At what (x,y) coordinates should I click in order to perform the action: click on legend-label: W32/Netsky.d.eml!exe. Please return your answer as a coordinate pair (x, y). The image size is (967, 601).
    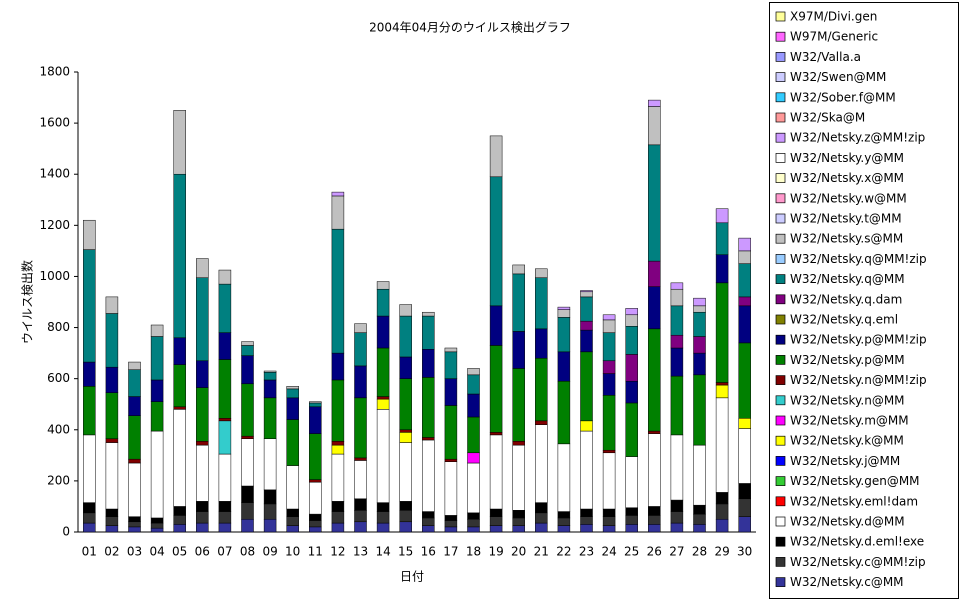
    Looking at the image, I should click on (857, 542).